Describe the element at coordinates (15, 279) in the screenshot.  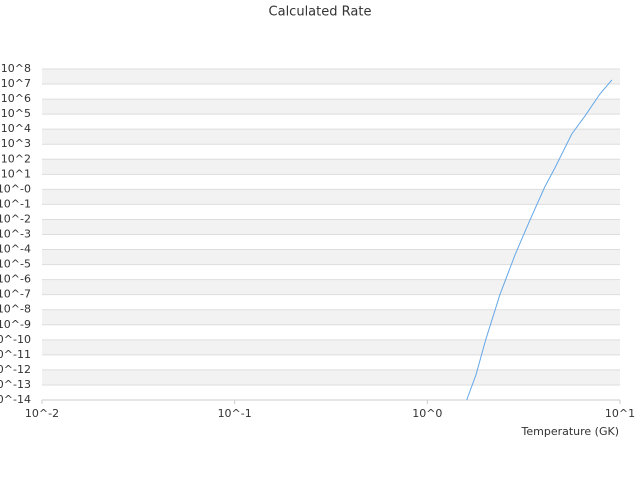
I see `y-tick-label: 10^-6` at that location.